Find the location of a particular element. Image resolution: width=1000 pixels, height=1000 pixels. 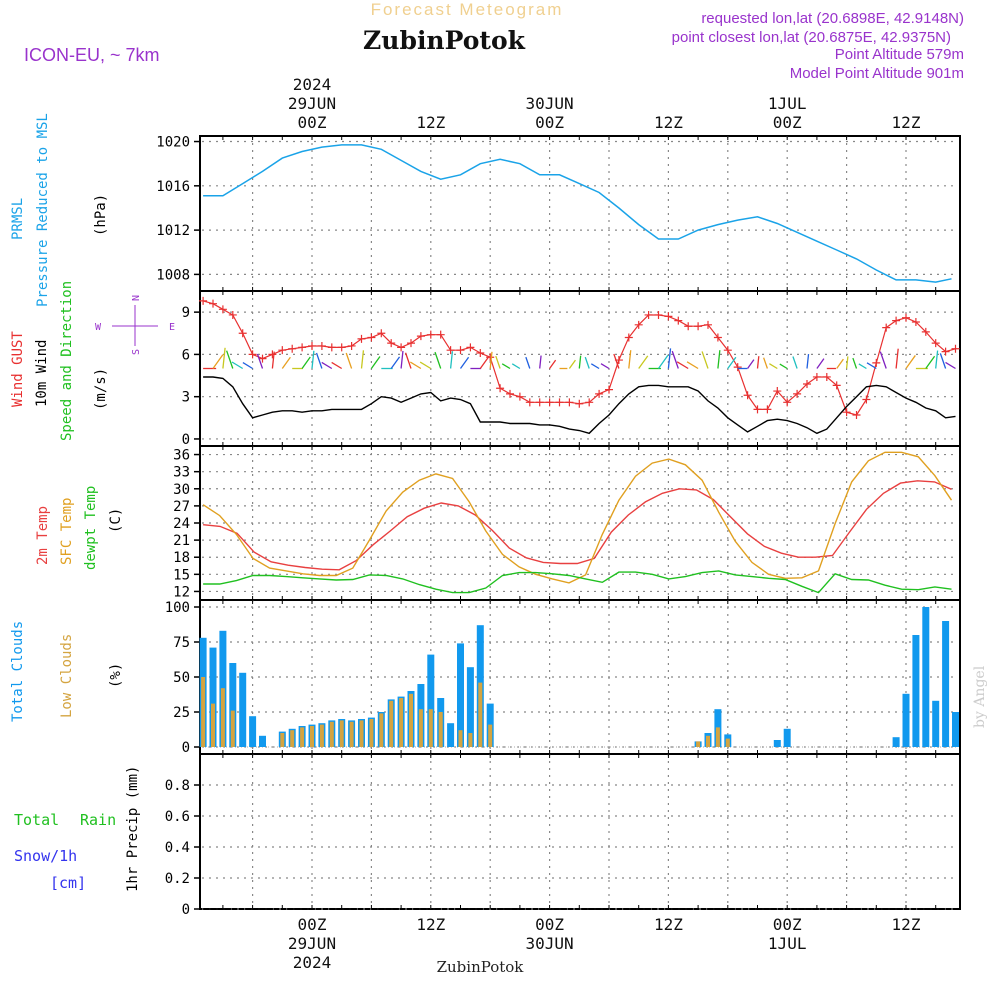

wind-unit: (m/s) is located at coordinates (101, 389).